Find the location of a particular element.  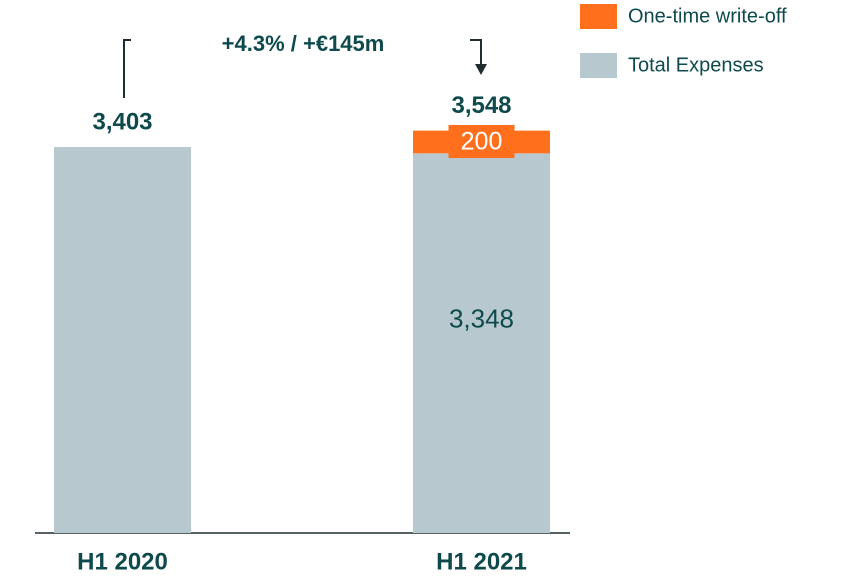

legend-label: One-time write-off is located at coordinates (707, 16).